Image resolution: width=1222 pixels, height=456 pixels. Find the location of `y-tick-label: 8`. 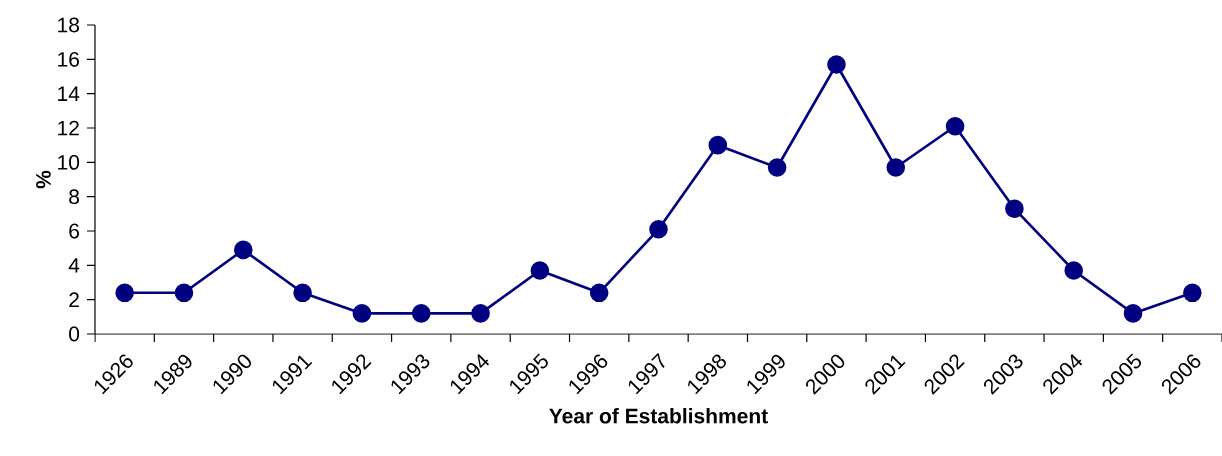

y-tick-label: 8 is located at coordinates (74, 197).